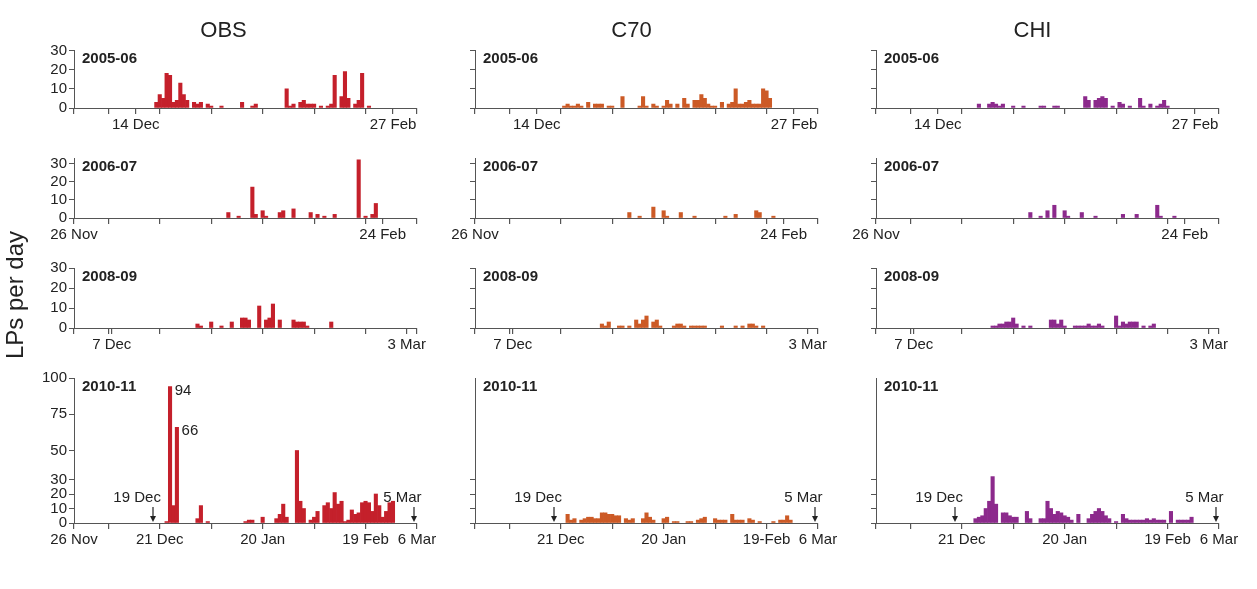 The height and width of the screenshot is (589, 1257). I want to click on chart-title: OBS, so click(223, 30).